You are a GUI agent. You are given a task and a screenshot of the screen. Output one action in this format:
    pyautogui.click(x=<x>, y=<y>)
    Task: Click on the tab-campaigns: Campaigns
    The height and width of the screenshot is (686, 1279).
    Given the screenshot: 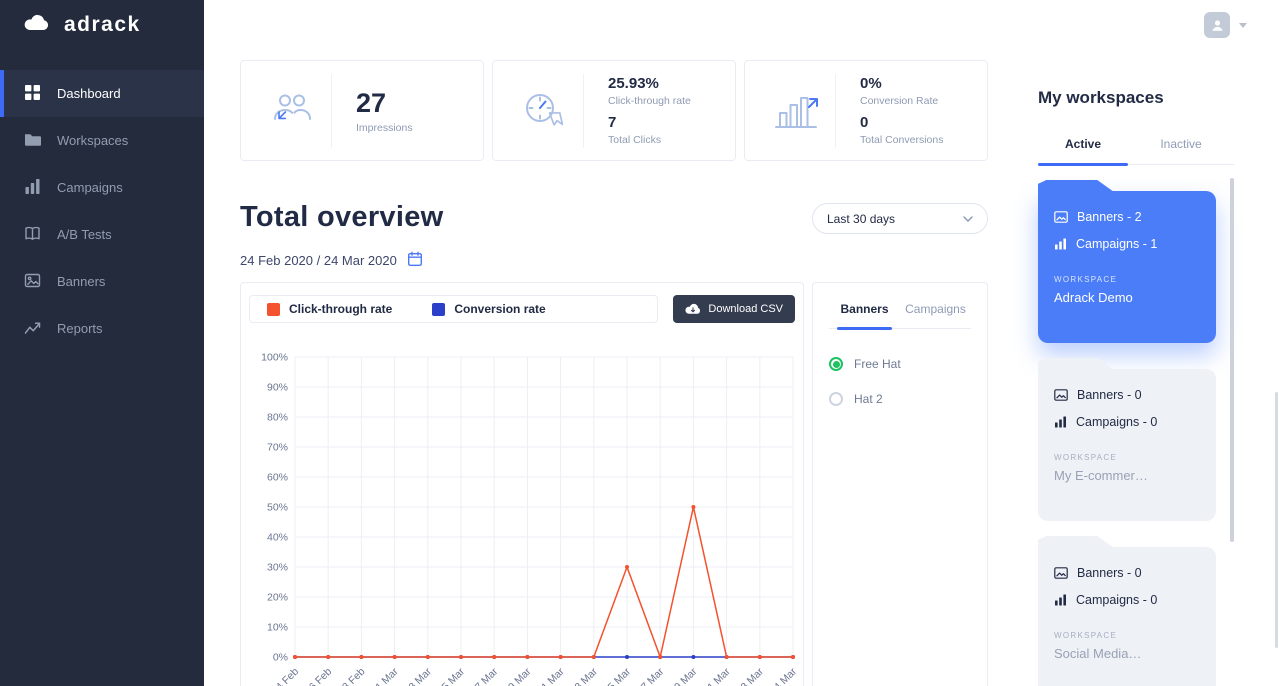 What is the action you would take?
    pyautogui.click(x=935, y=305)
    